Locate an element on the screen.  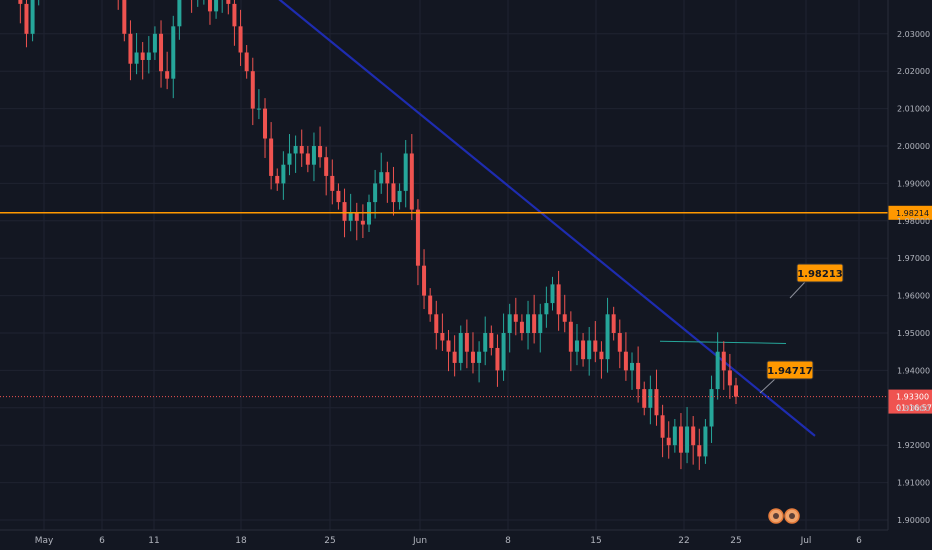
y-tick-label: 2.01000 is located at coordinates (913, 109).